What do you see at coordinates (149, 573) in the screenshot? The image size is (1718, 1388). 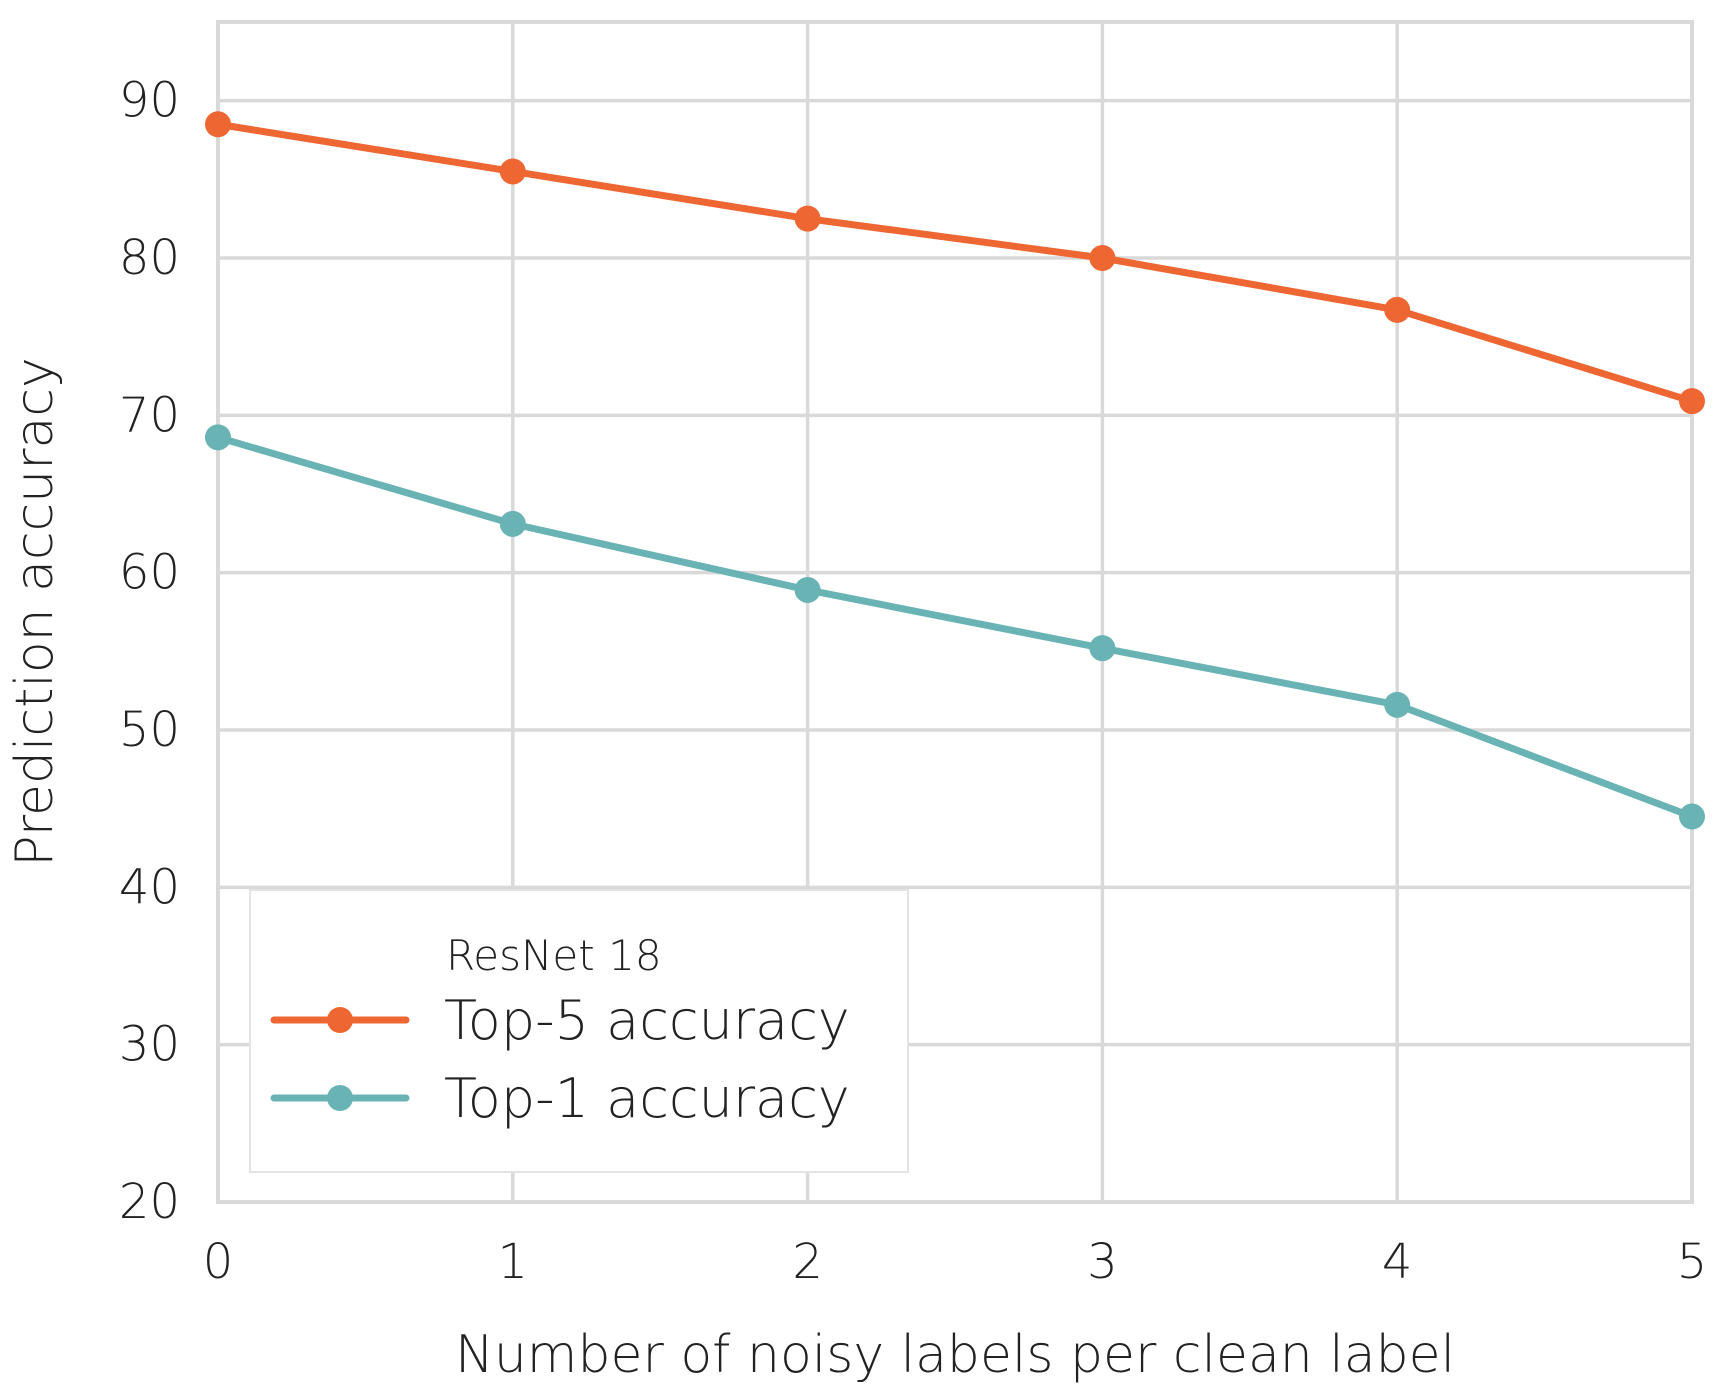 I see `y-tick-label: 60` at bounding box center [149, 573].